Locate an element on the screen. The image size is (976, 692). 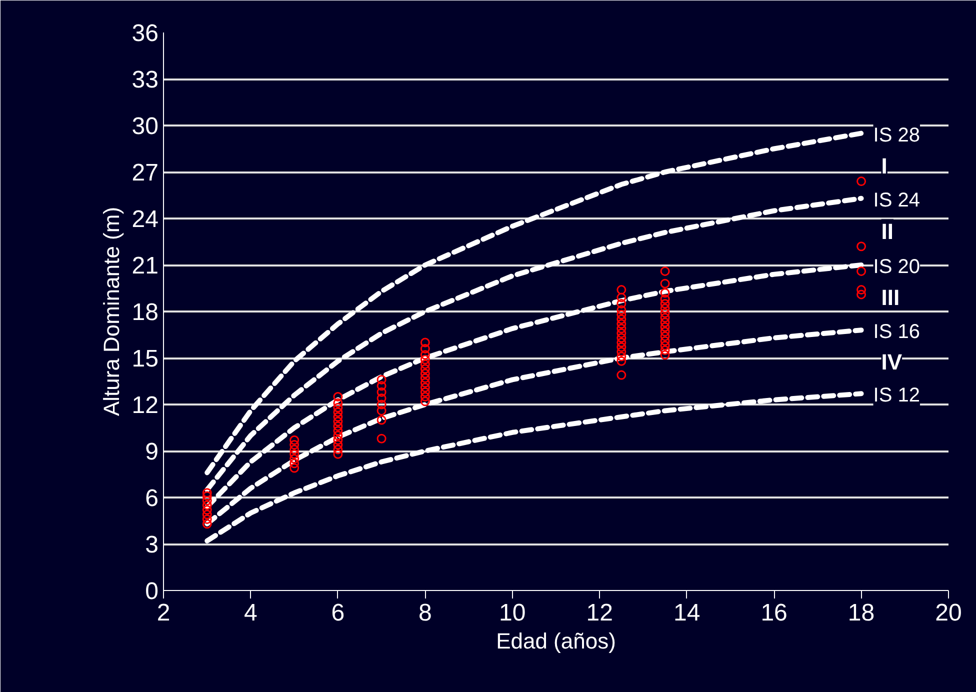
y-tick-label: 24 is located at coordinates (145, 219).